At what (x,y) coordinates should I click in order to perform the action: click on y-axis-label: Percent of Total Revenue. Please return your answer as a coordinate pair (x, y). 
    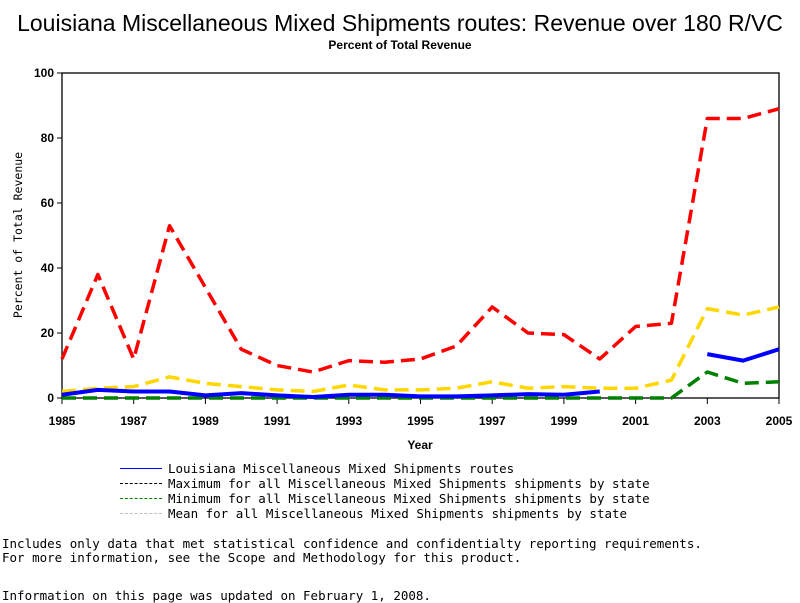
    Looking at the image, I should click on (18, 235).